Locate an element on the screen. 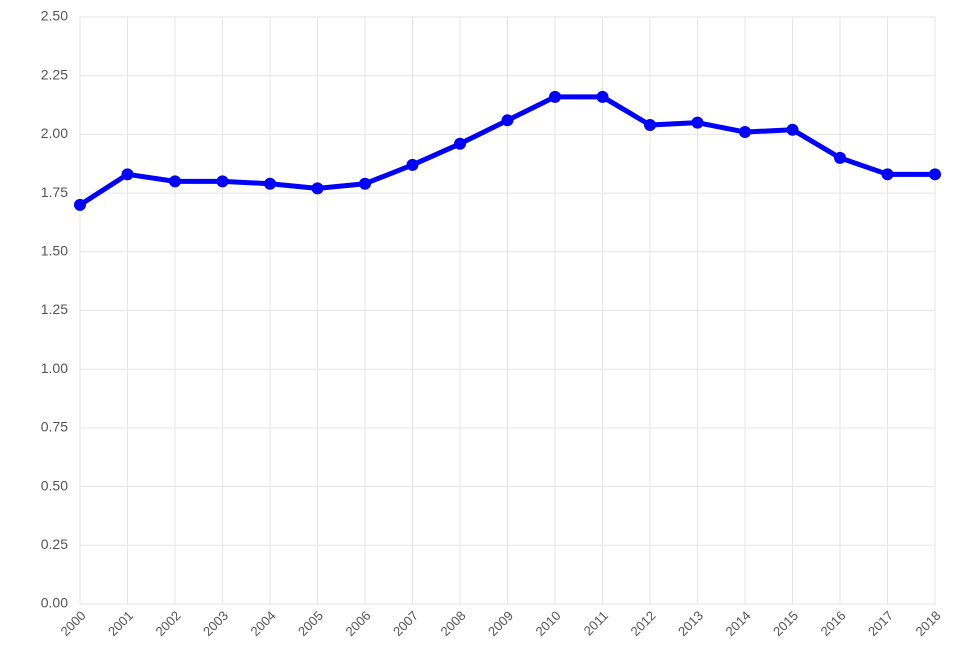 The height and width of the screenshot is (654, 961). y-tick-label: 0.75 is located at coordinates (54, 427).